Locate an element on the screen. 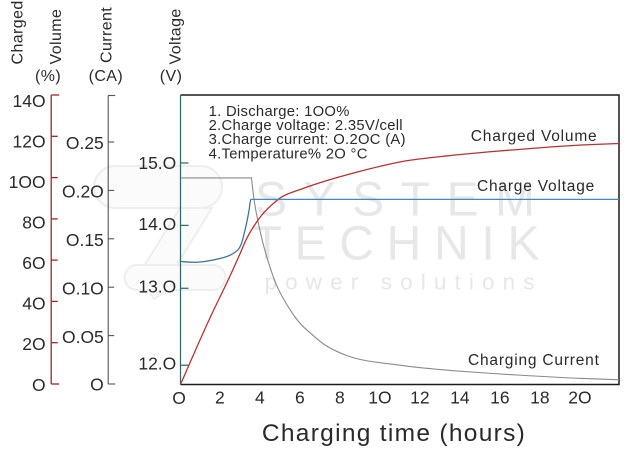 Image resolution: width=632 pixels, height=463 pixels. svg-text: TECHNIK is located at coordinates (396, 244).